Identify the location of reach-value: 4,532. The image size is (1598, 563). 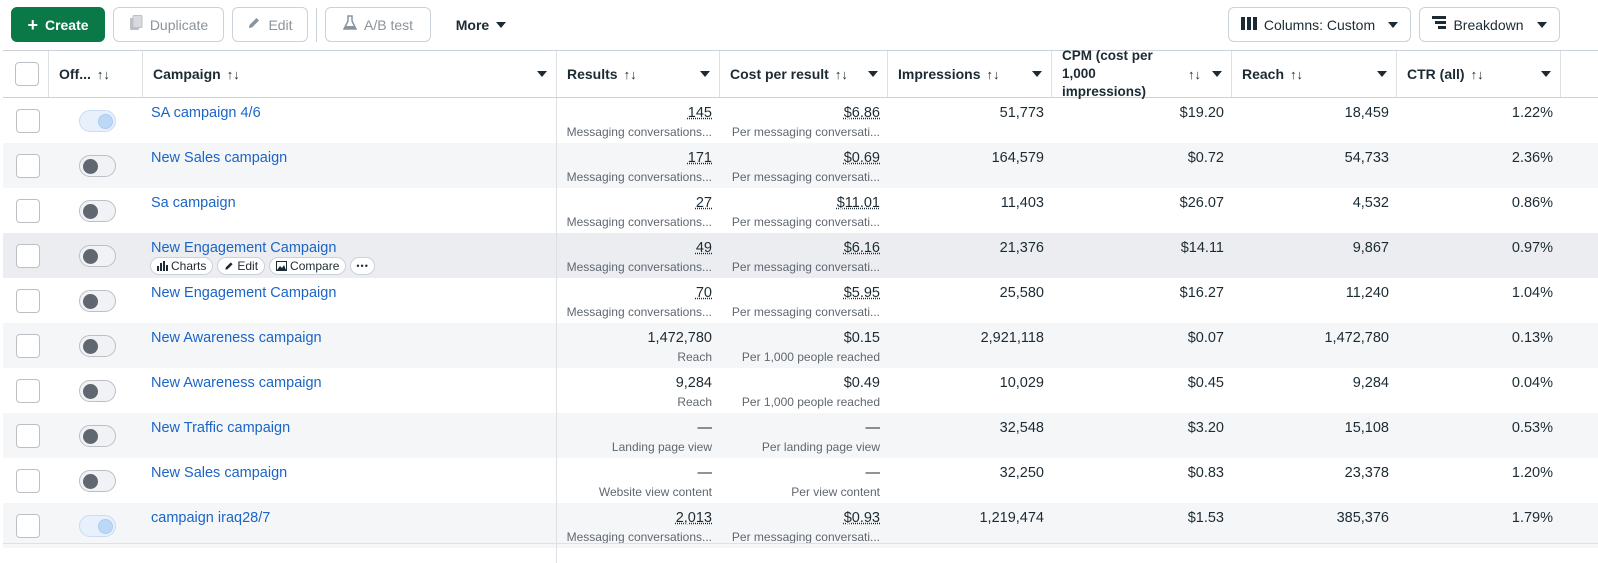
(1370, 203).